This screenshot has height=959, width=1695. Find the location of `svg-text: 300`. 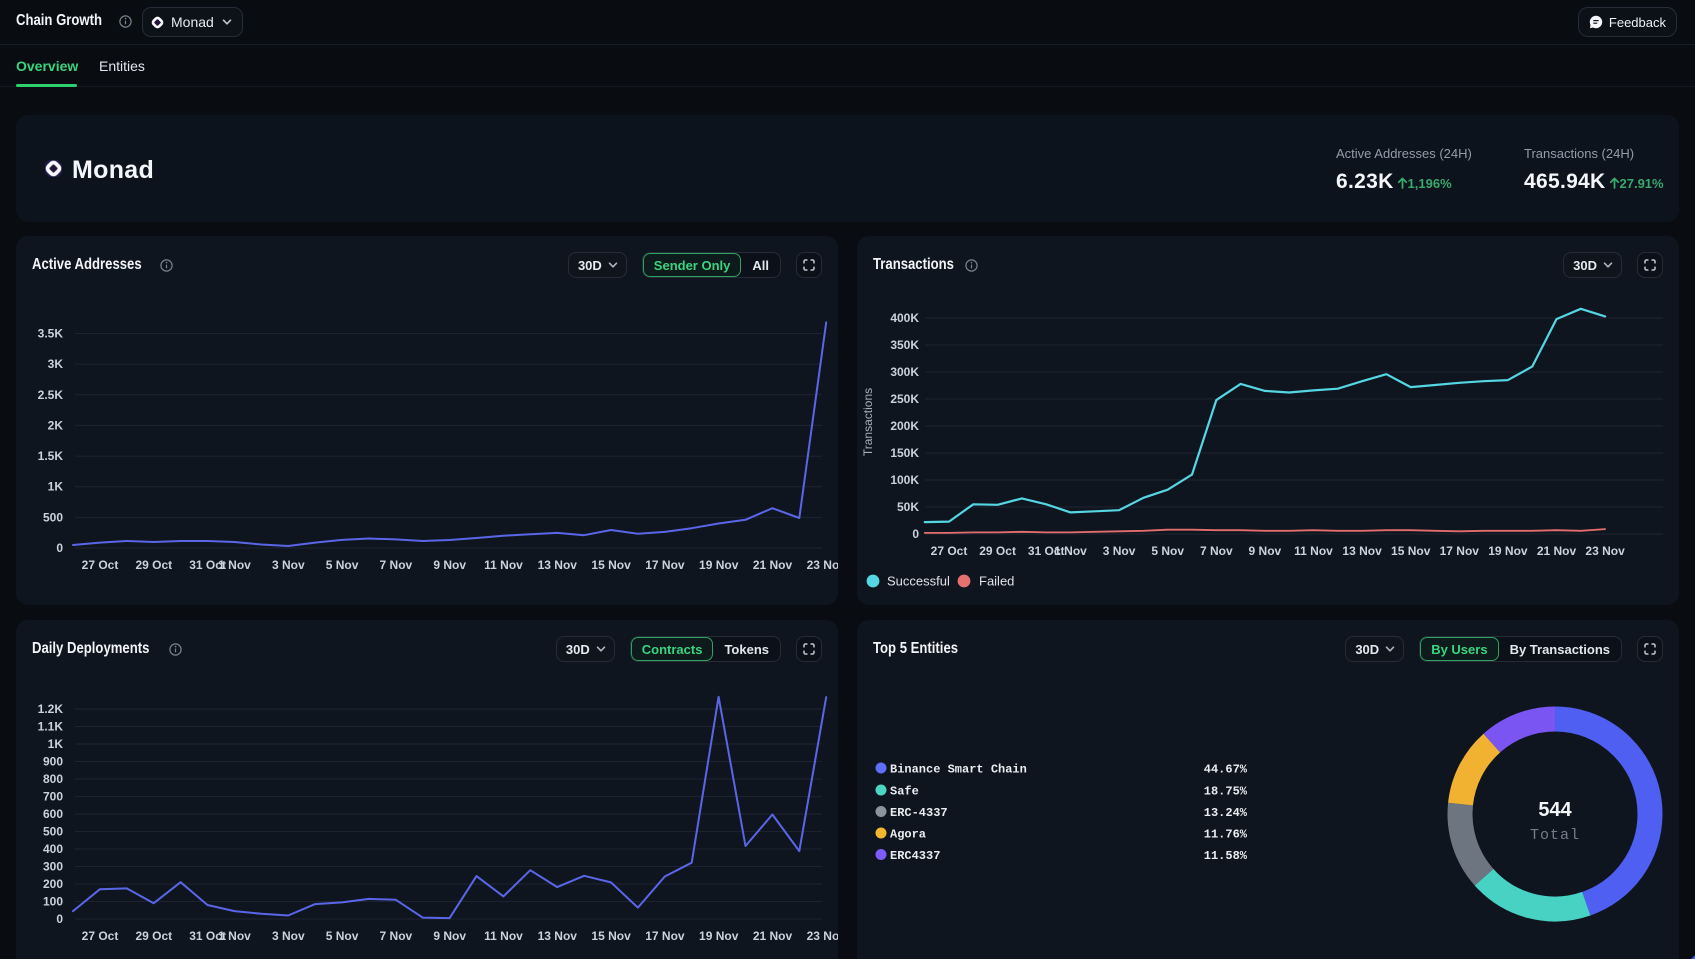

svg-text: 300 is located at coordinates (53, 867).